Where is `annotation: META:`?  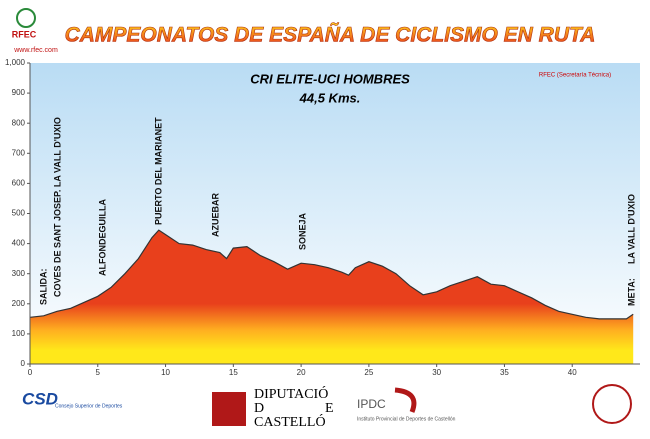 annotation: META: is located at coordinates (631, 292).